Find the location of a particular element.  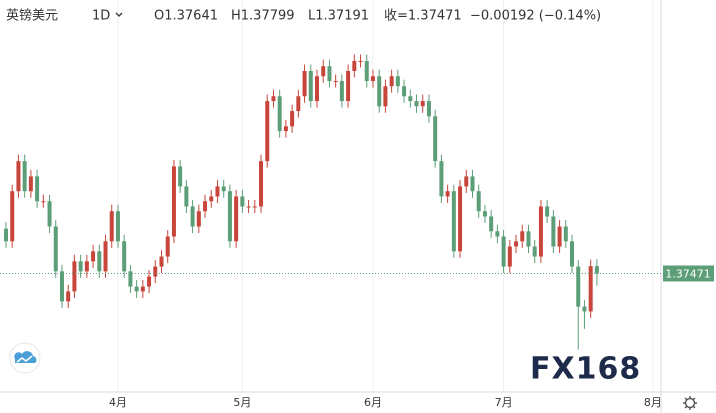

change-value: −0.00192 (−0.14%) is located at coordinates (535, 16).